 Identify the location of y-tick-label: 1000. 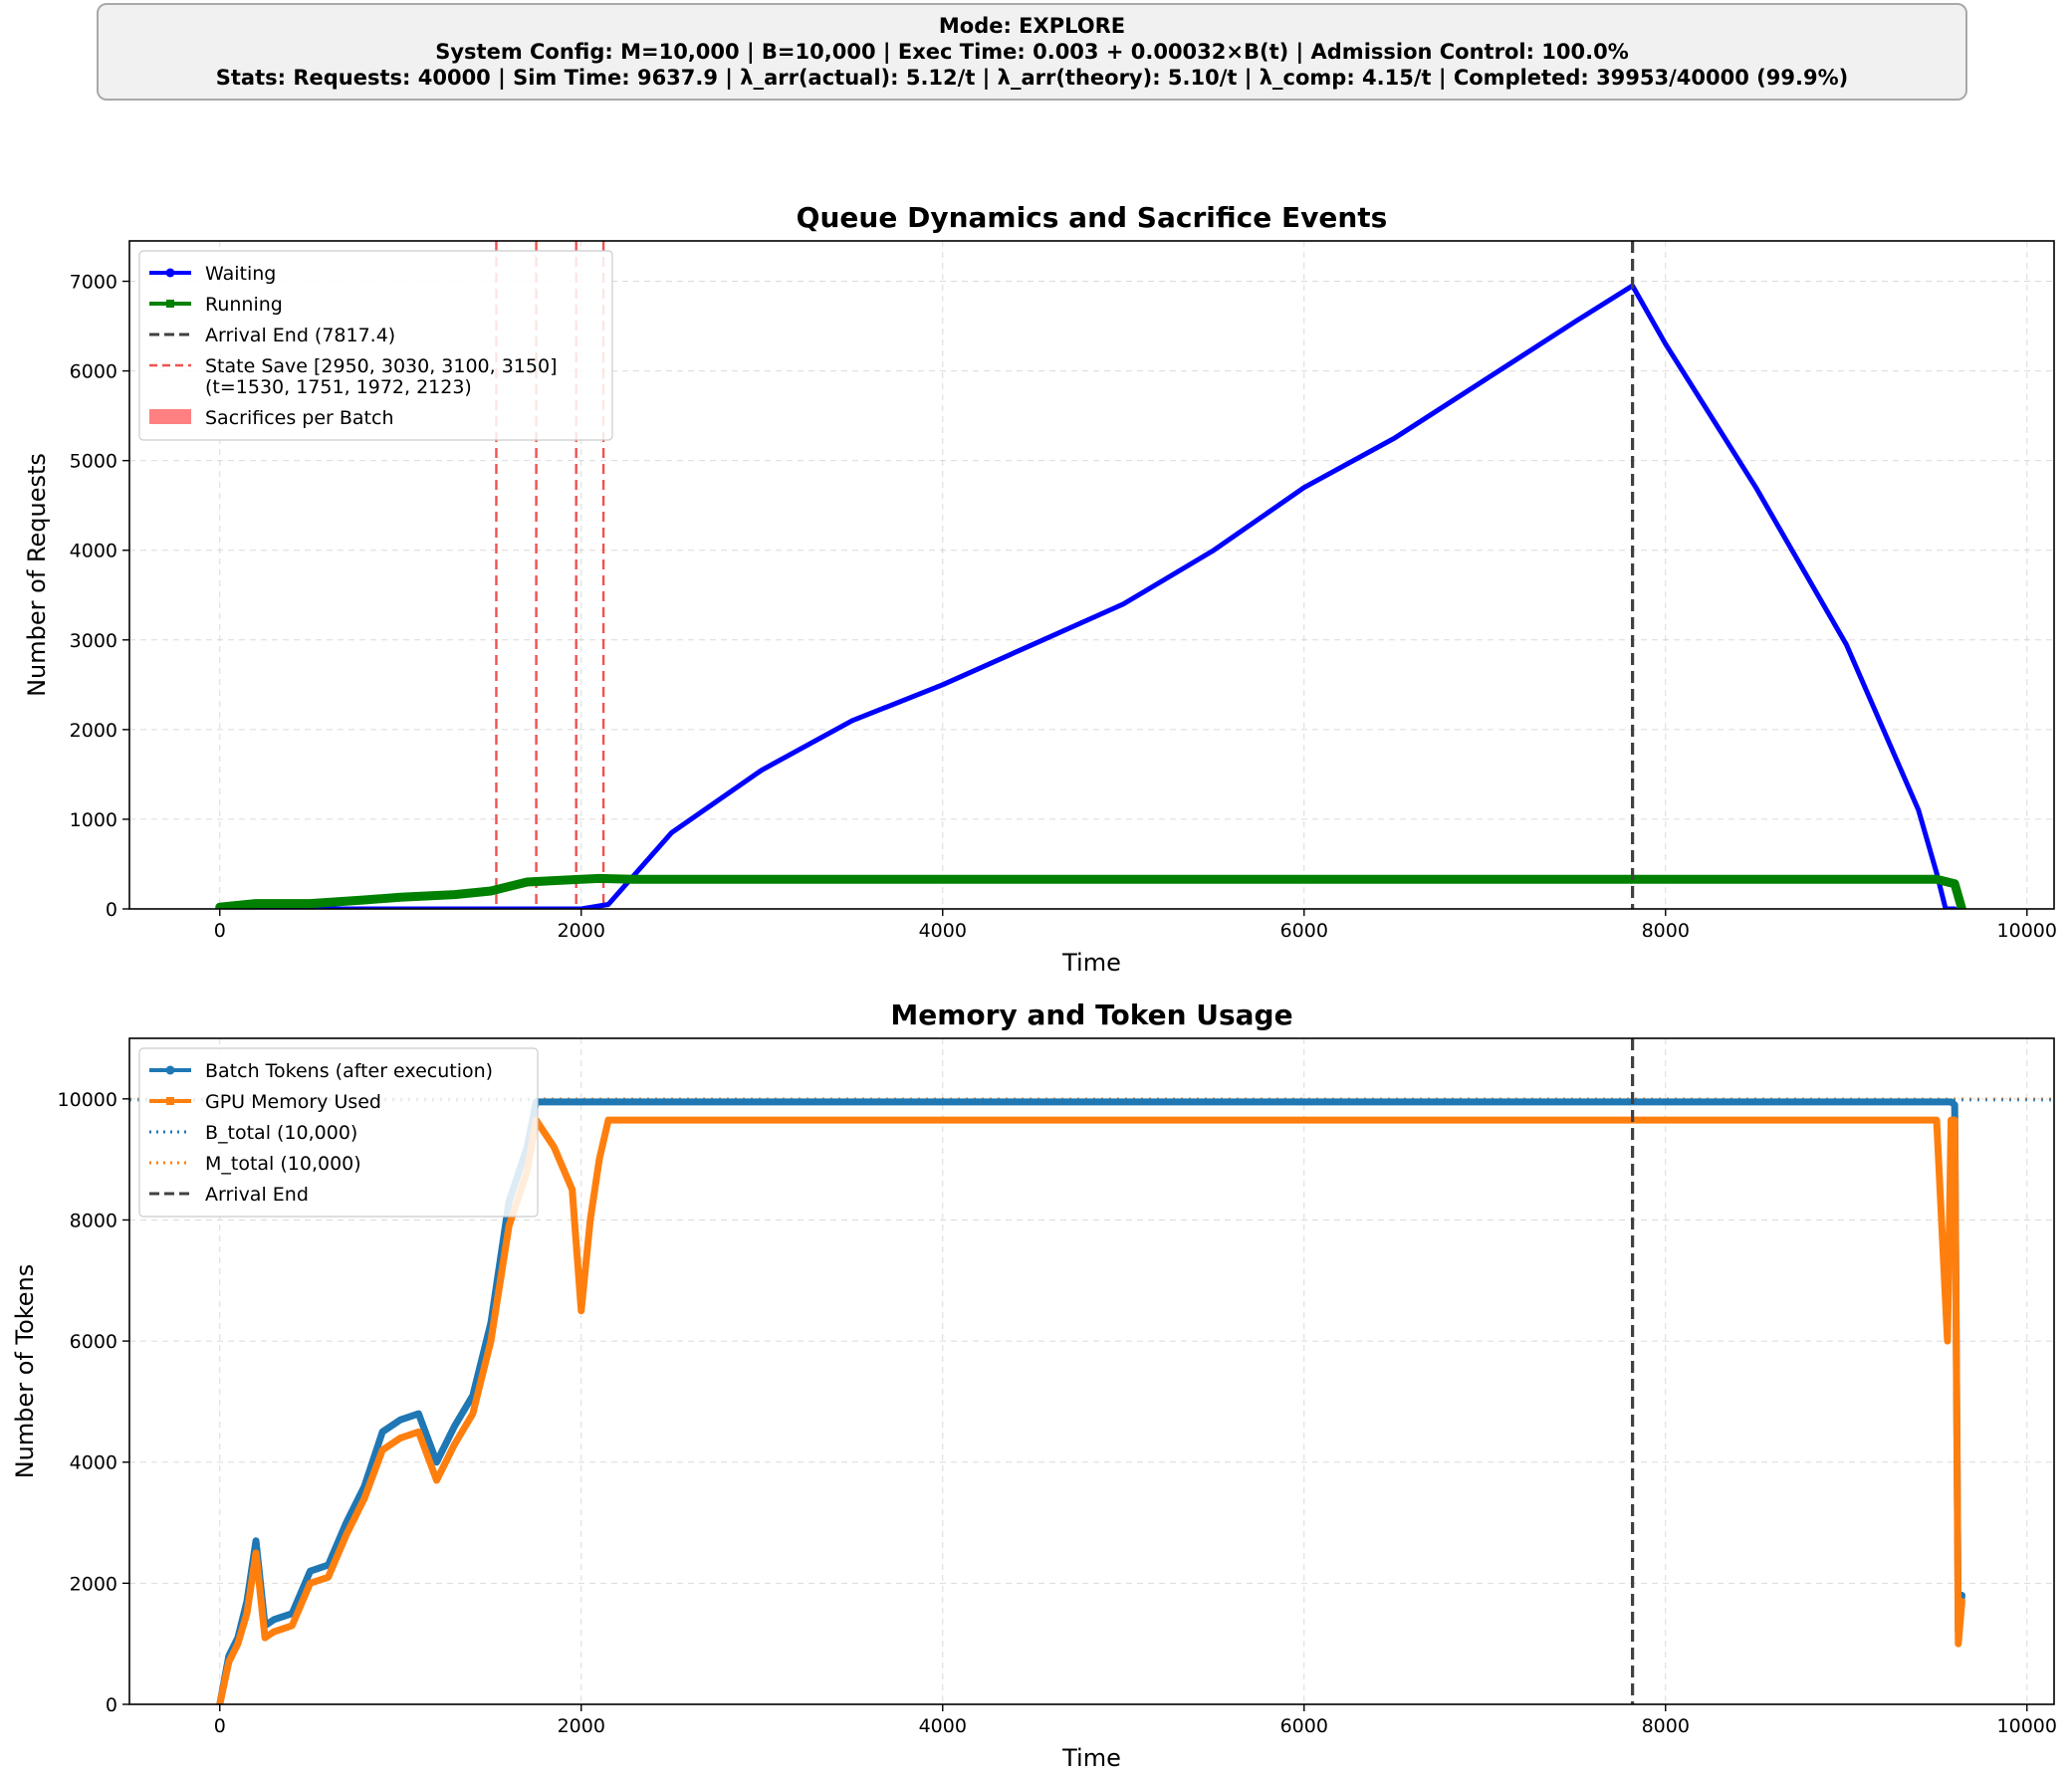
(93, 820).